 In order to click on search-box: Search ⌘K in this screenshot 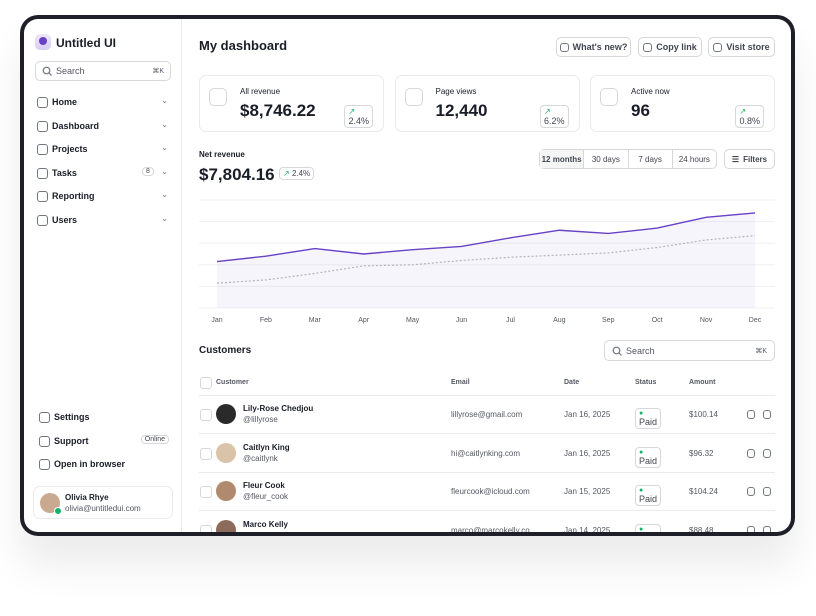, I will do `click(103, 71)`.